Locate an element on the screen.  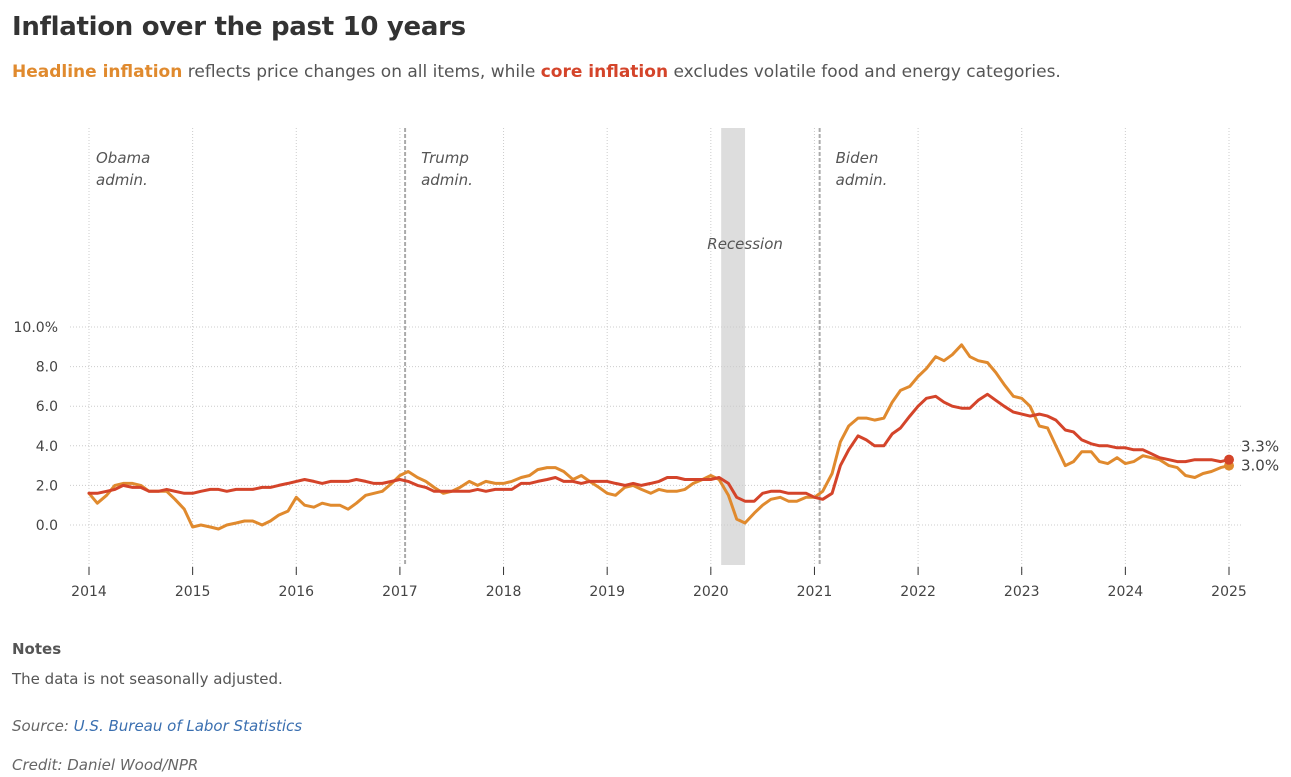
x-tick-label: 2018 is located at coordinates (504, 592).